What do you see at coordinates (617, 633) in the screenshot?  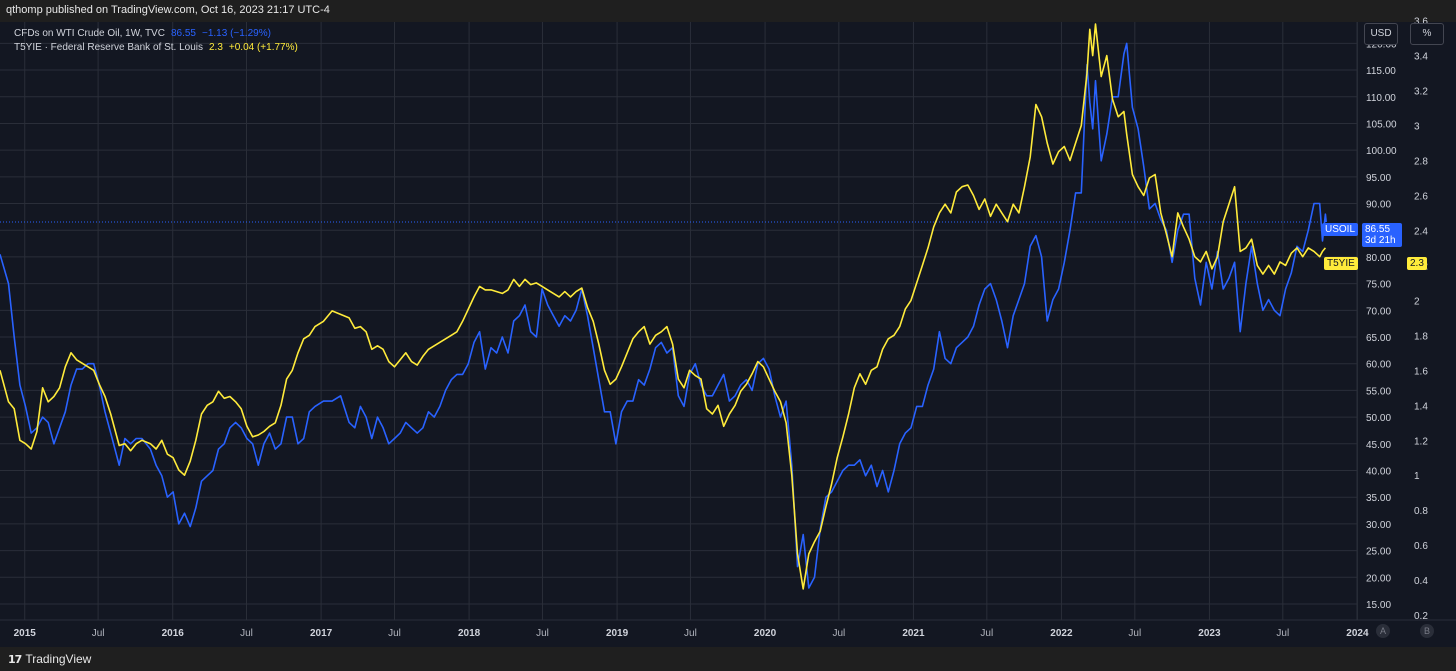 I see `x-tick-label: 2019` at bounding box center [617, 633].